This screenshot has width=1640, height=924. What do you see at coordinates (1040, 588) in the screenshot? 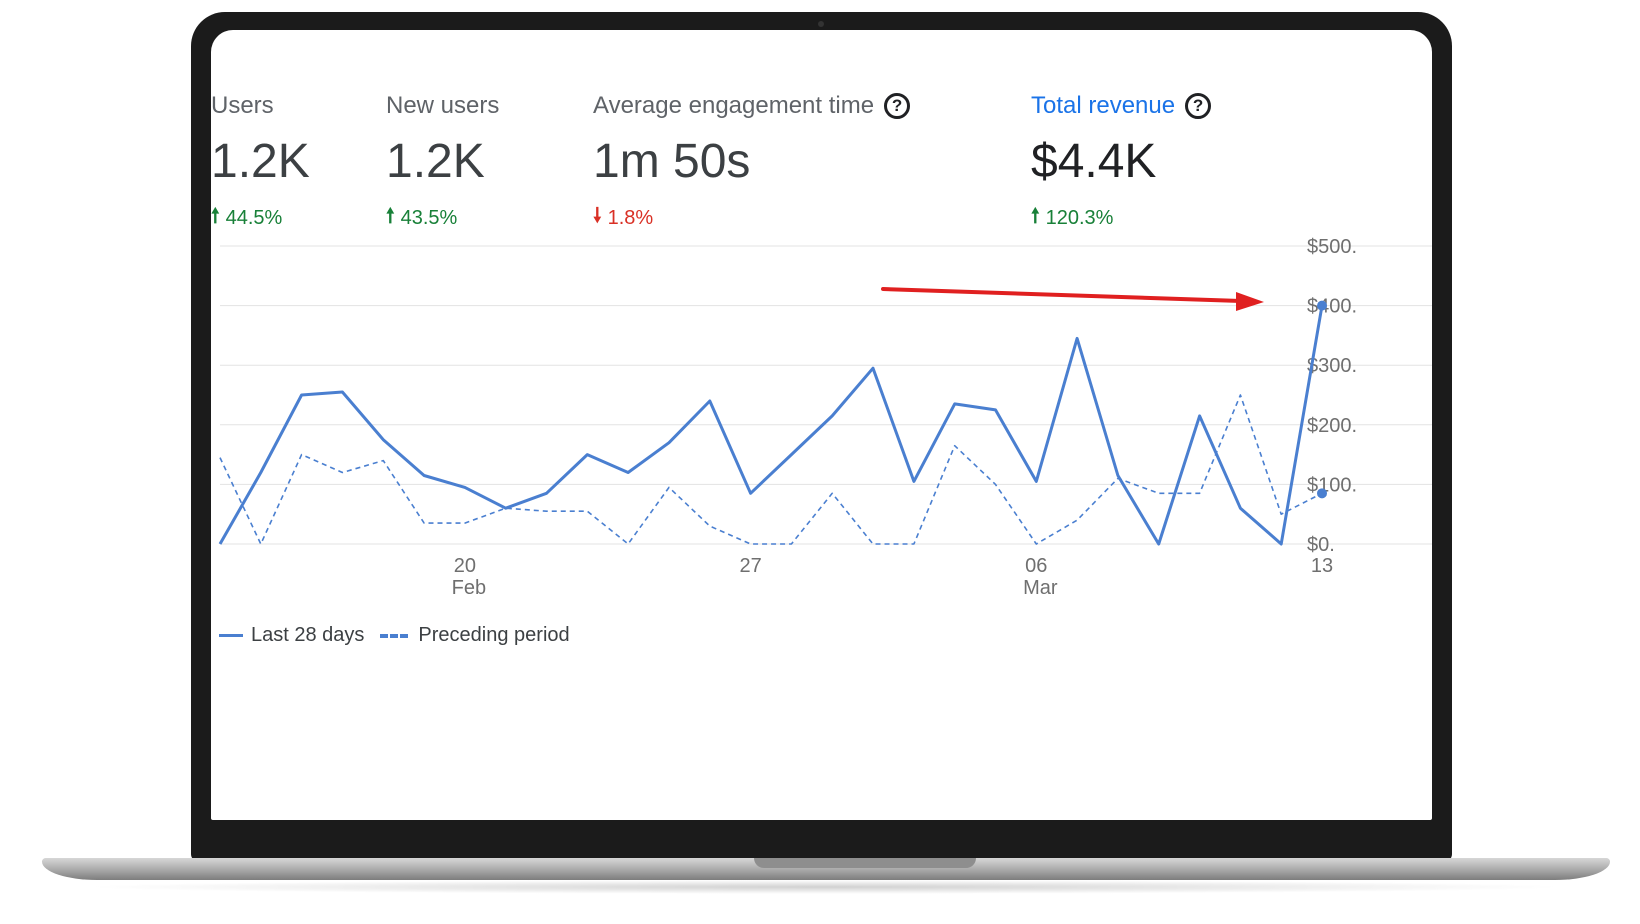
I see `x-tick-sublabel: Mar` at bounding box center [1040, 588].